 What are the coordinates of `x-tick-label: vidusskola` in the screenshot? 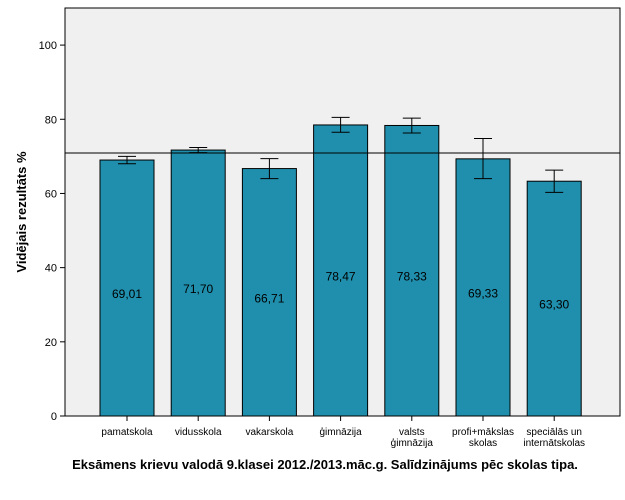 It's located at (198, 432).